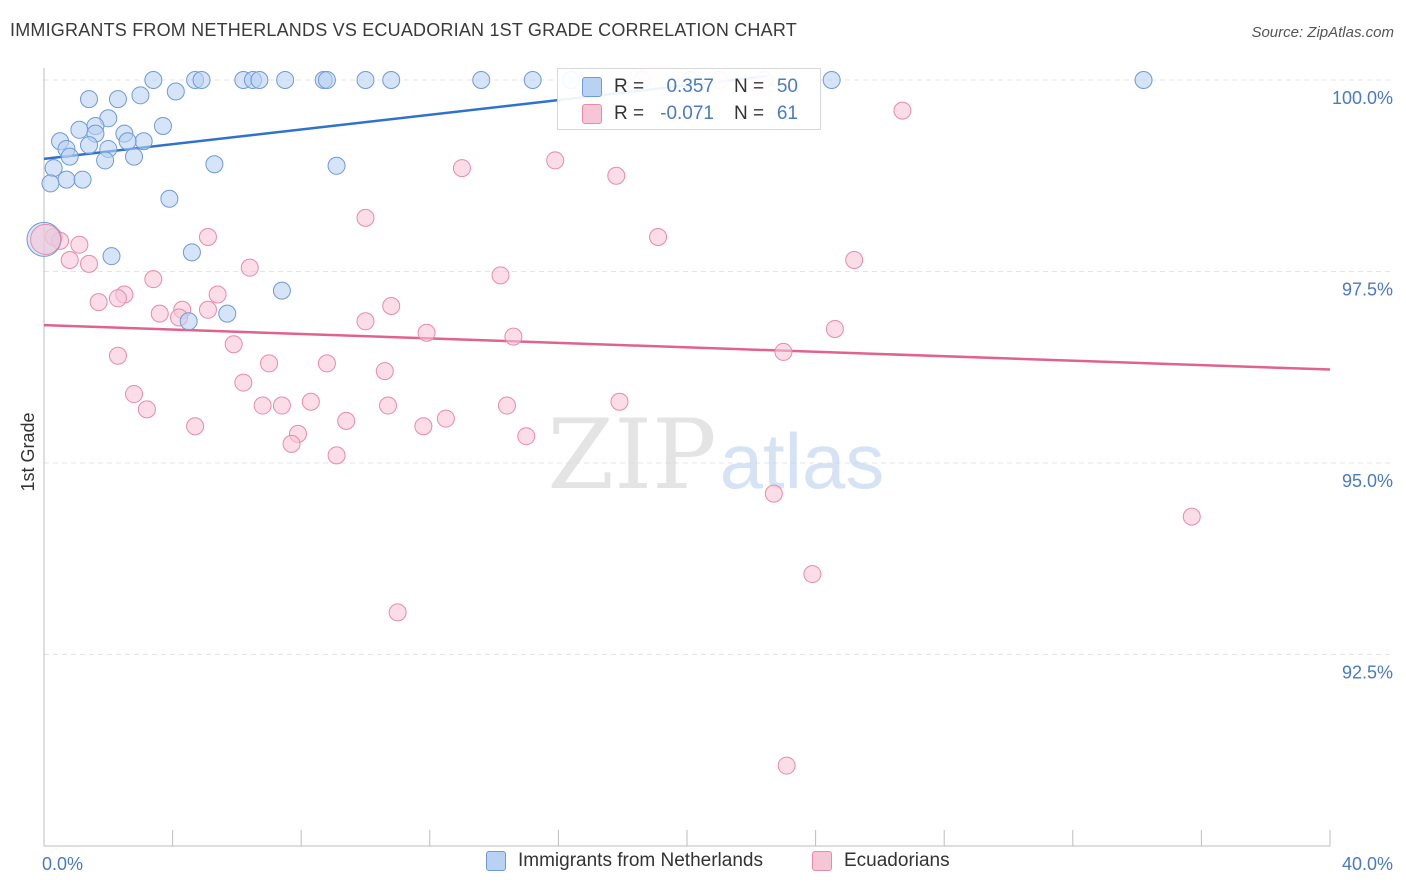 The width and height of the screenshot is (1406, 892). Describe the element at coordinates (687, 347) in the screenshot. I see `ecuadorian-trend-line` at that location.